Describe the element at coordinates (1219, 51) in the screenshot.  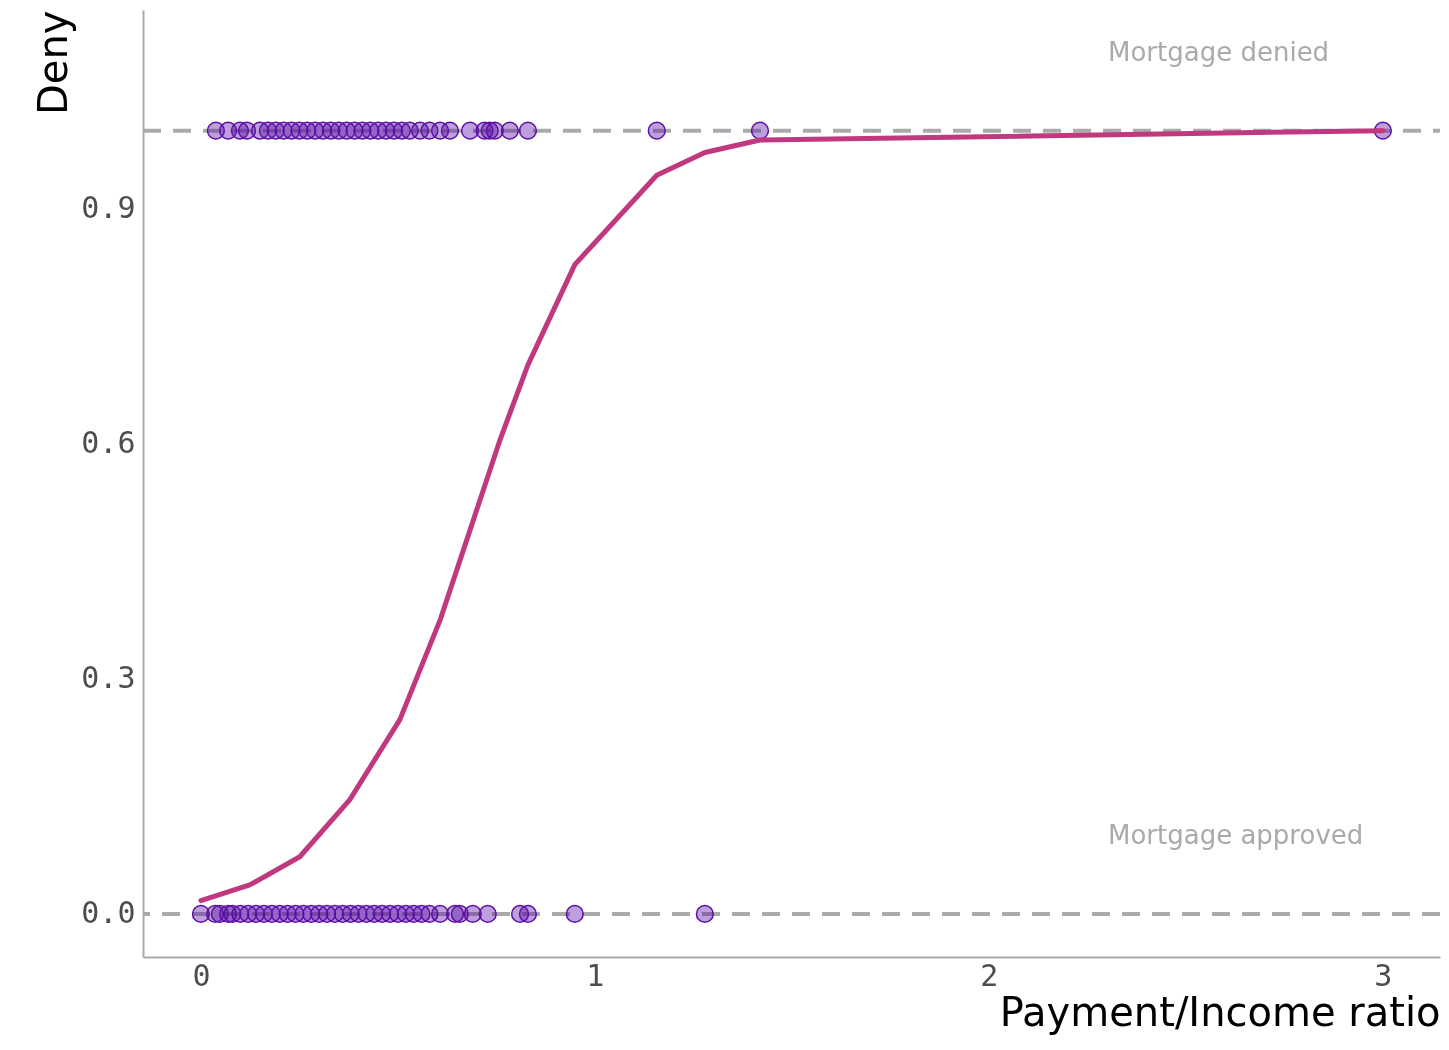
I see `ref-line-label: Mortgage denied` at that location.